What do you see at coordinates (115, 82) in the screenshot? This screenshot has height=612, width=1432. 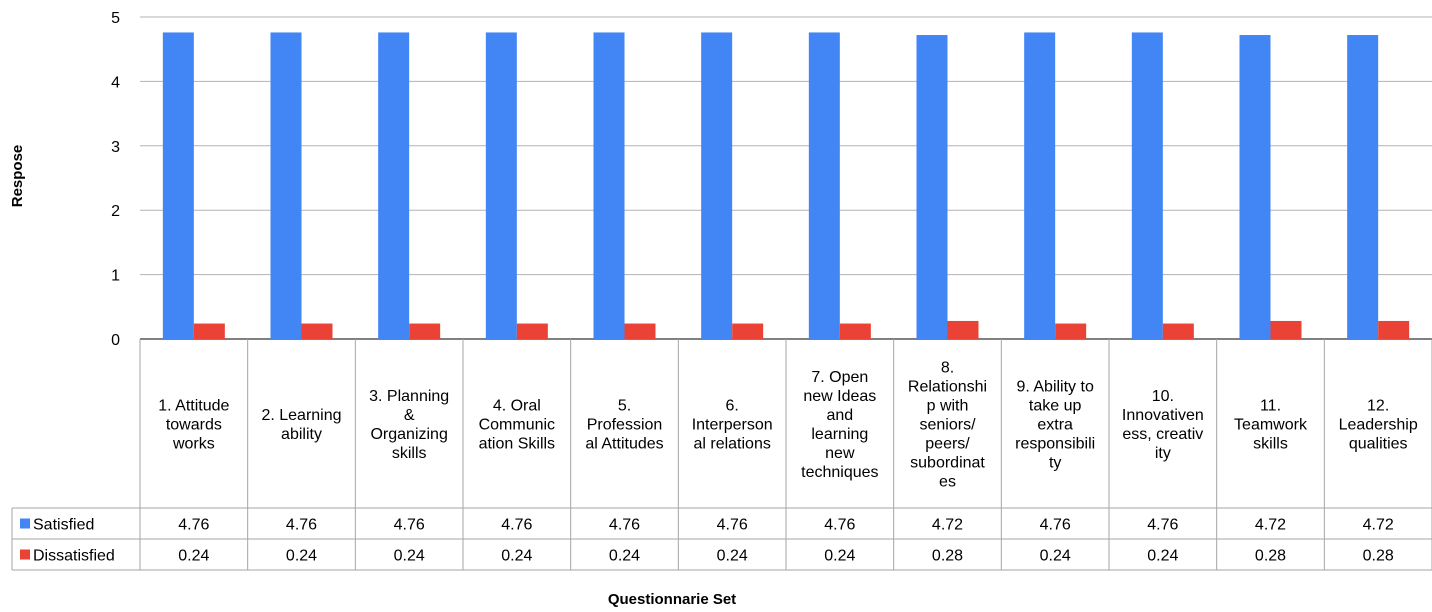 I see `y-tick-label: 4` at bounding box center [115, 82].